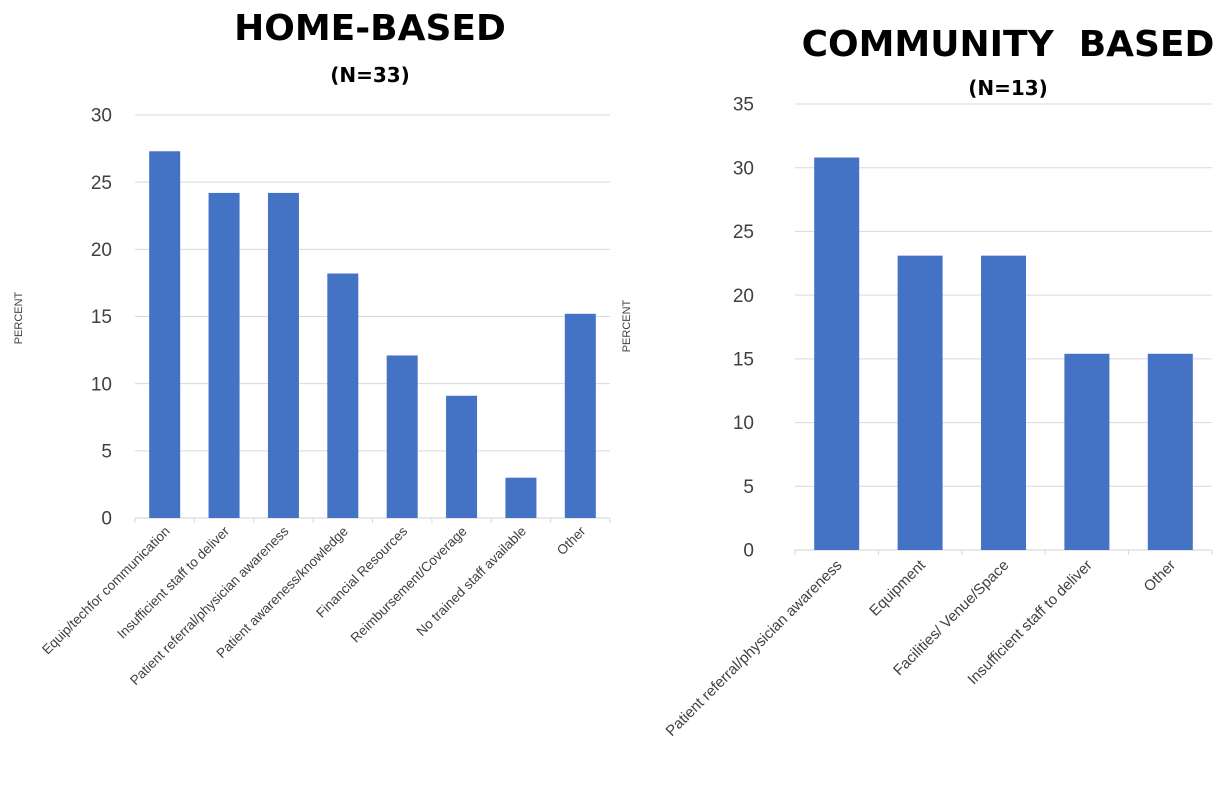 Image resolution: width=1218 pixels, height=791 pixels. I want to click on x-category-label: Equipment, so click(897, 587).